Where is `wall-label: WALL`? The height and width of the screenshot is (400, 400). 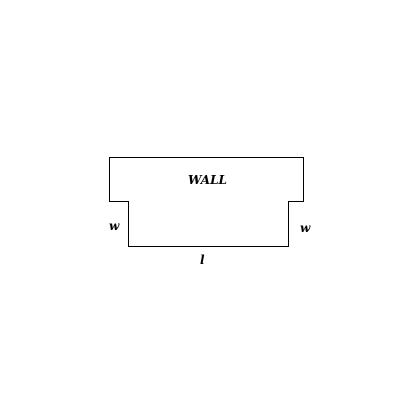 wall-label: WALL is located at coordinates (207, 180).